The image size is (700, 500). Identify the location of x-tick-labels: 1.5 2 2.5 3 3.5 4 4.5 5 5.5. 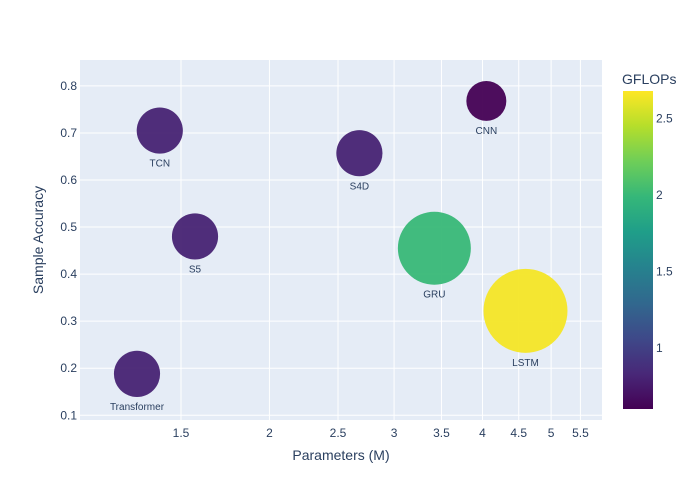
(381, 433).